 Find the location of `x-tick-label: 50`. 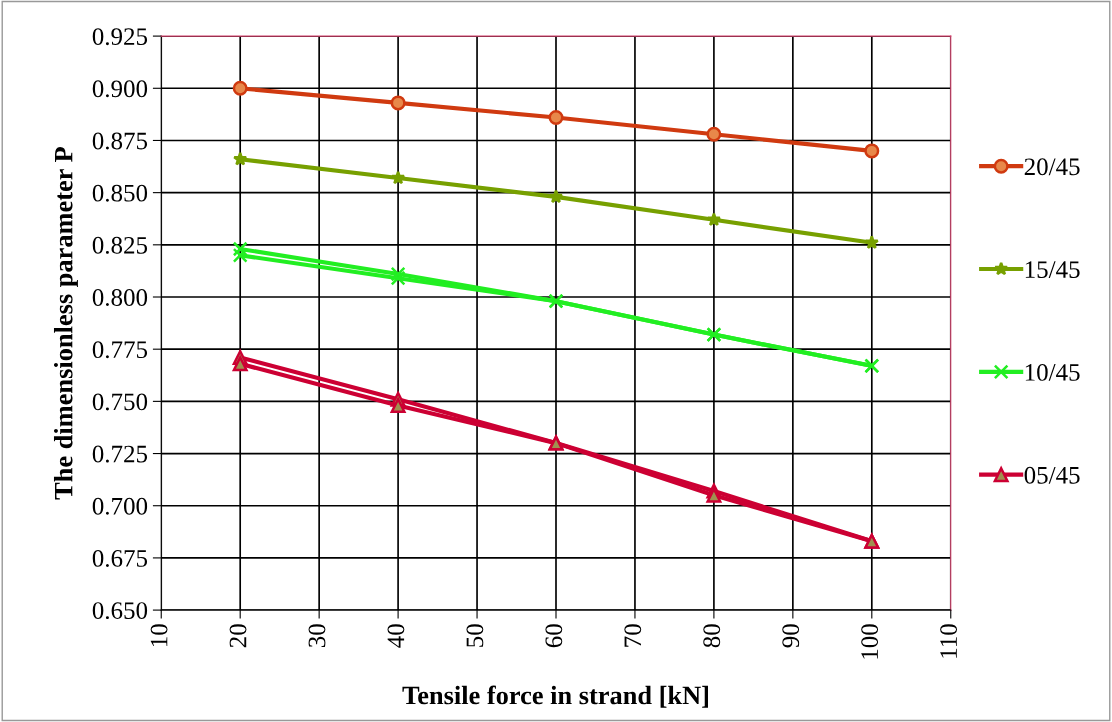

x-tick-label: 50 is located at coordinates (475, 635).